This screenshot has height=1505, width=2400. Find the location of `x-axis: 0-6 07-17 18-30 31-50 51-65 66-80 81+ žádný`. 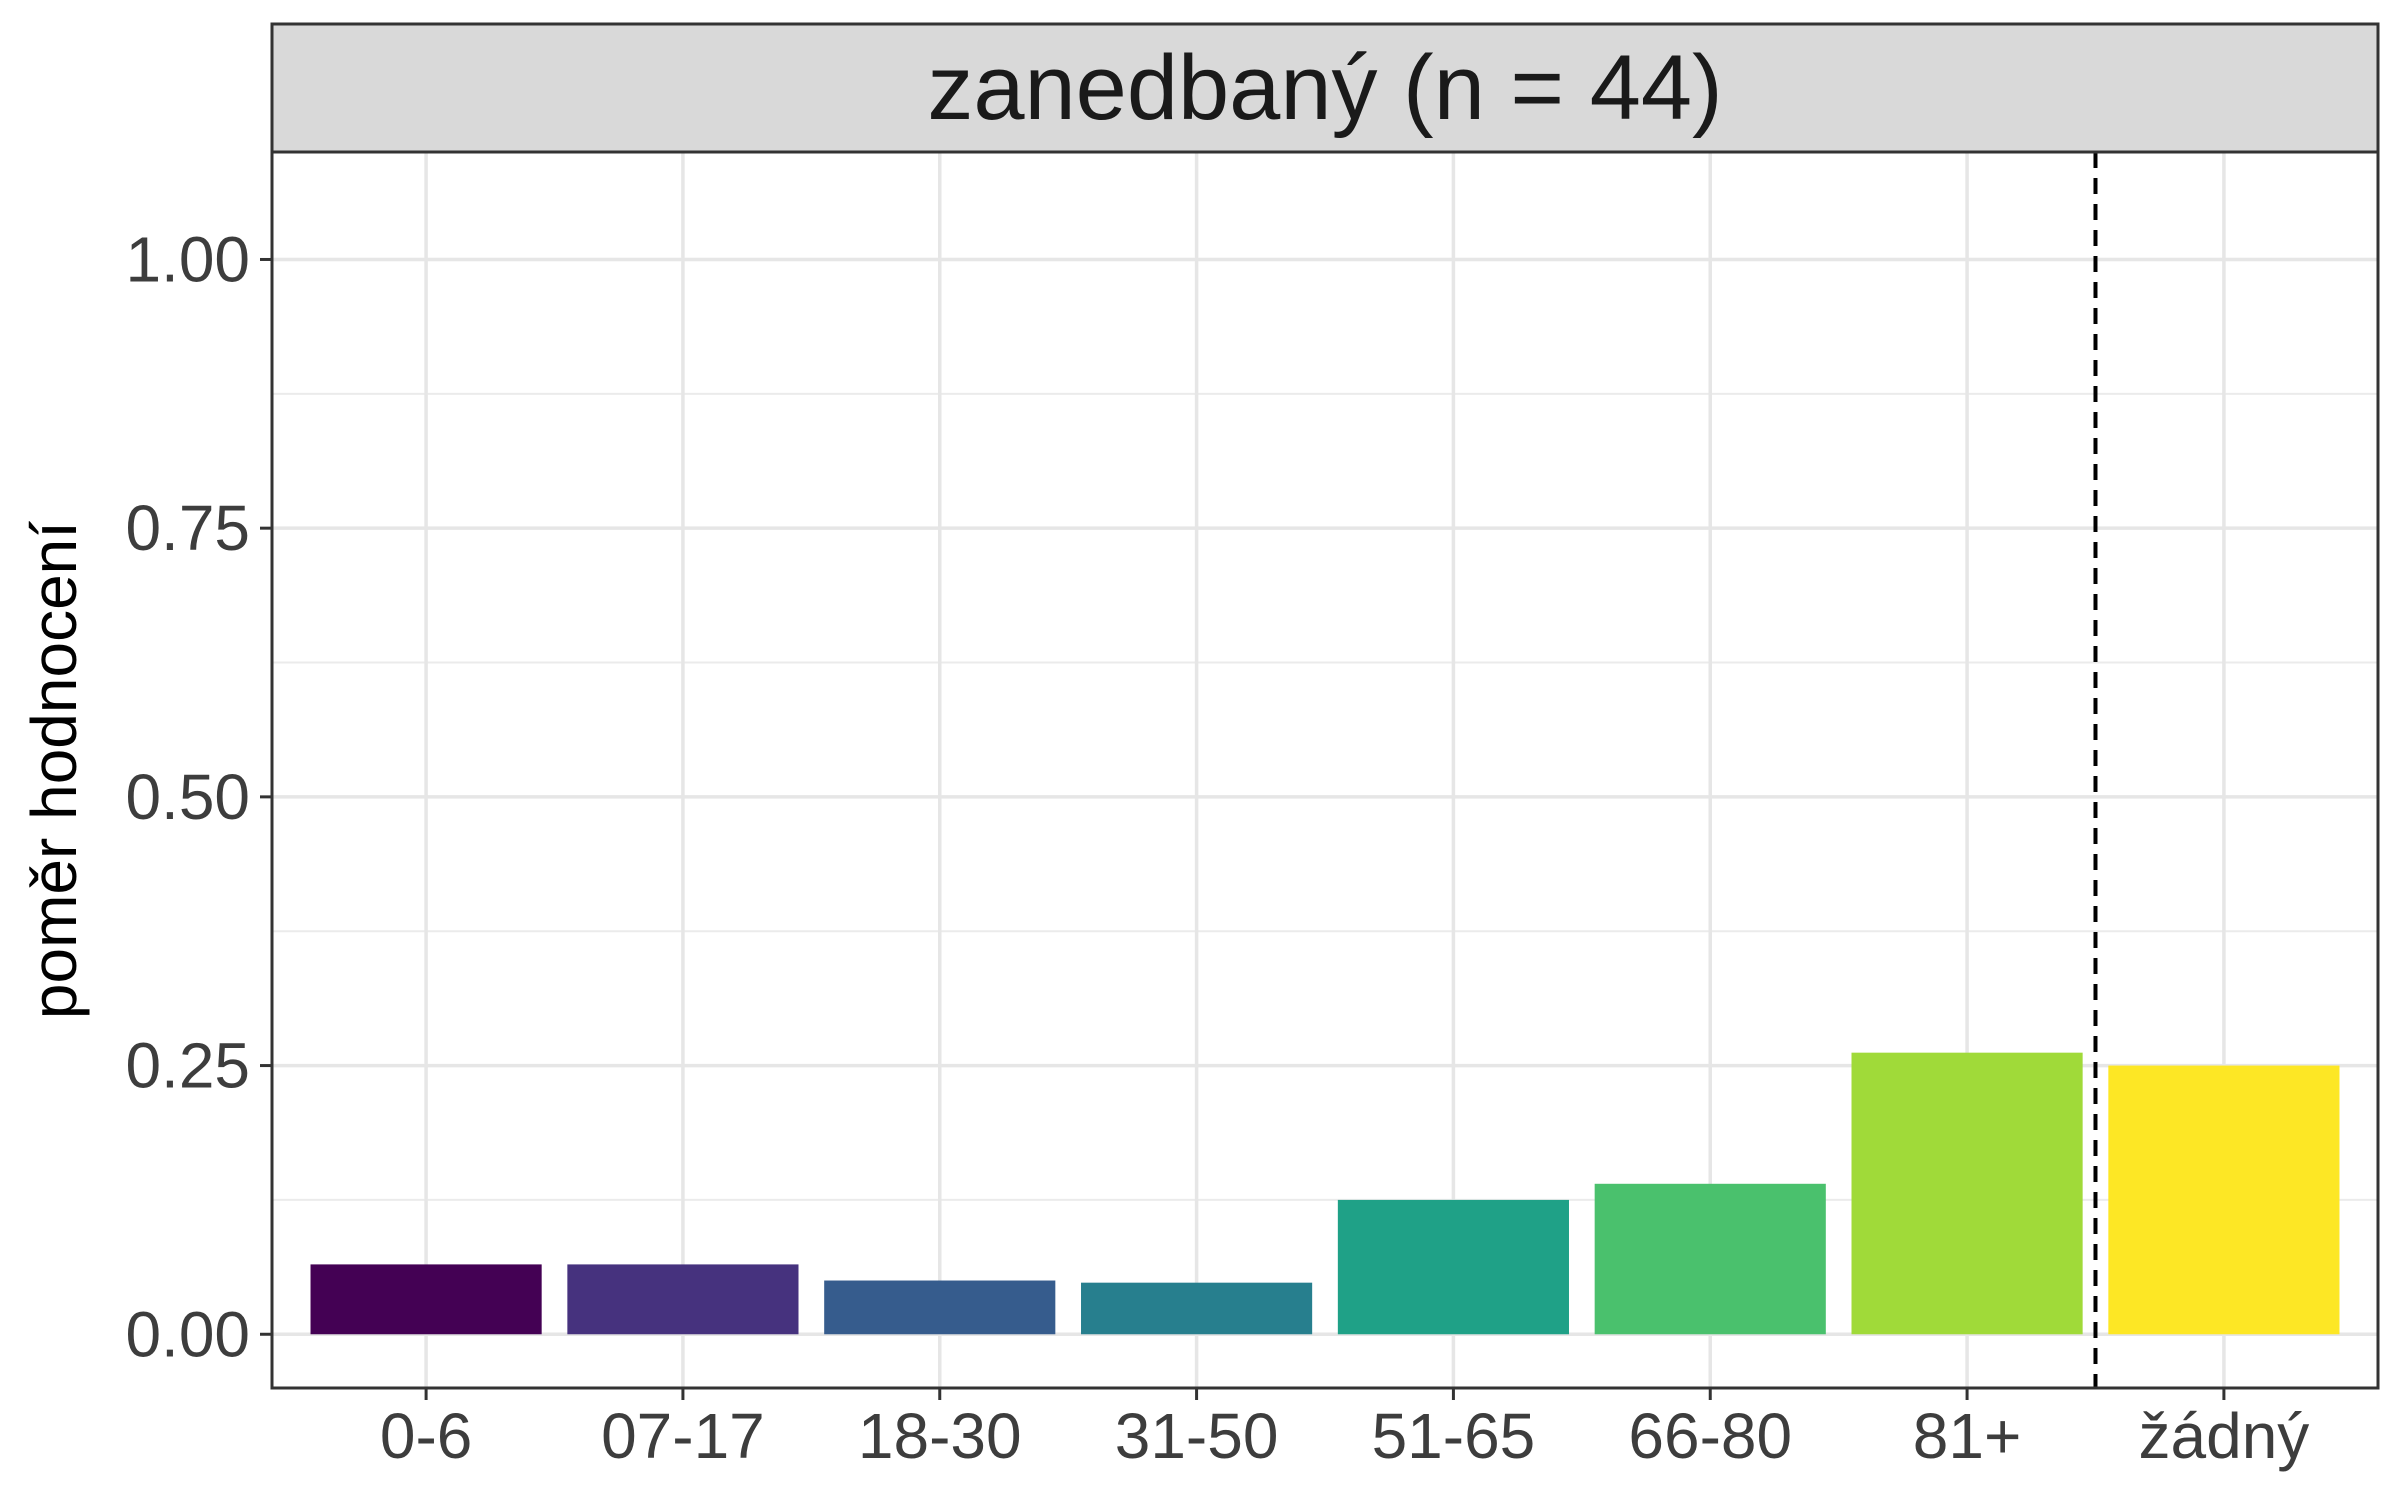

x-axis: 0-6 07-17 18-30 31-50 51-65 66-80 81+ žádný is located at coordinates (1344, 1430).